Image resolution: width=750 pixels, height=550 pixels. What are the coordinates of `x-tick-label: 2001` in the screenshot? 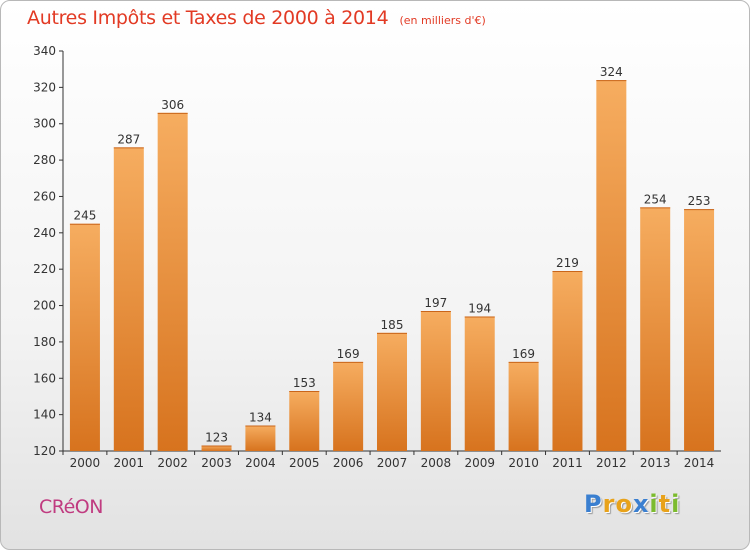 It's located at (129, 463).